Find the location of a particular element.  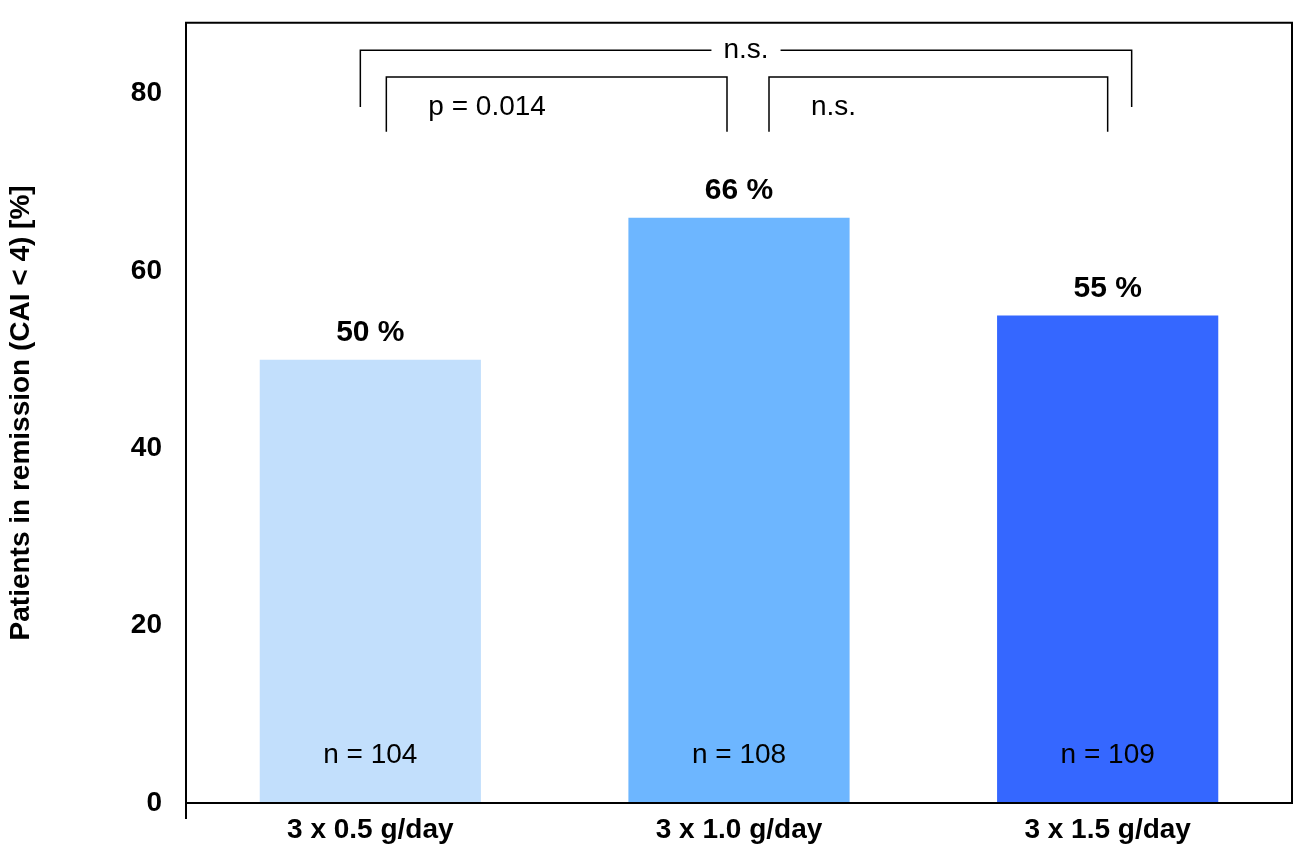

x-tick-label: 3 x 1.5 g/day is located at coordinates (1108, 828).